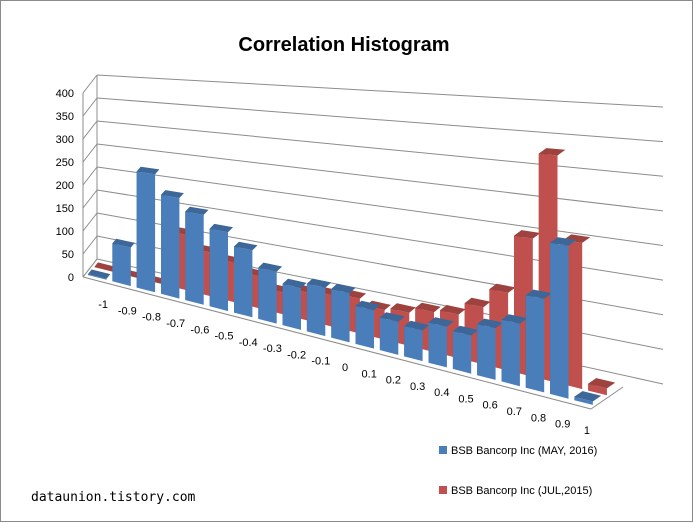 The image size is (693, 523). I want to click on x-tick-label: -0.5, so click(224, 337).